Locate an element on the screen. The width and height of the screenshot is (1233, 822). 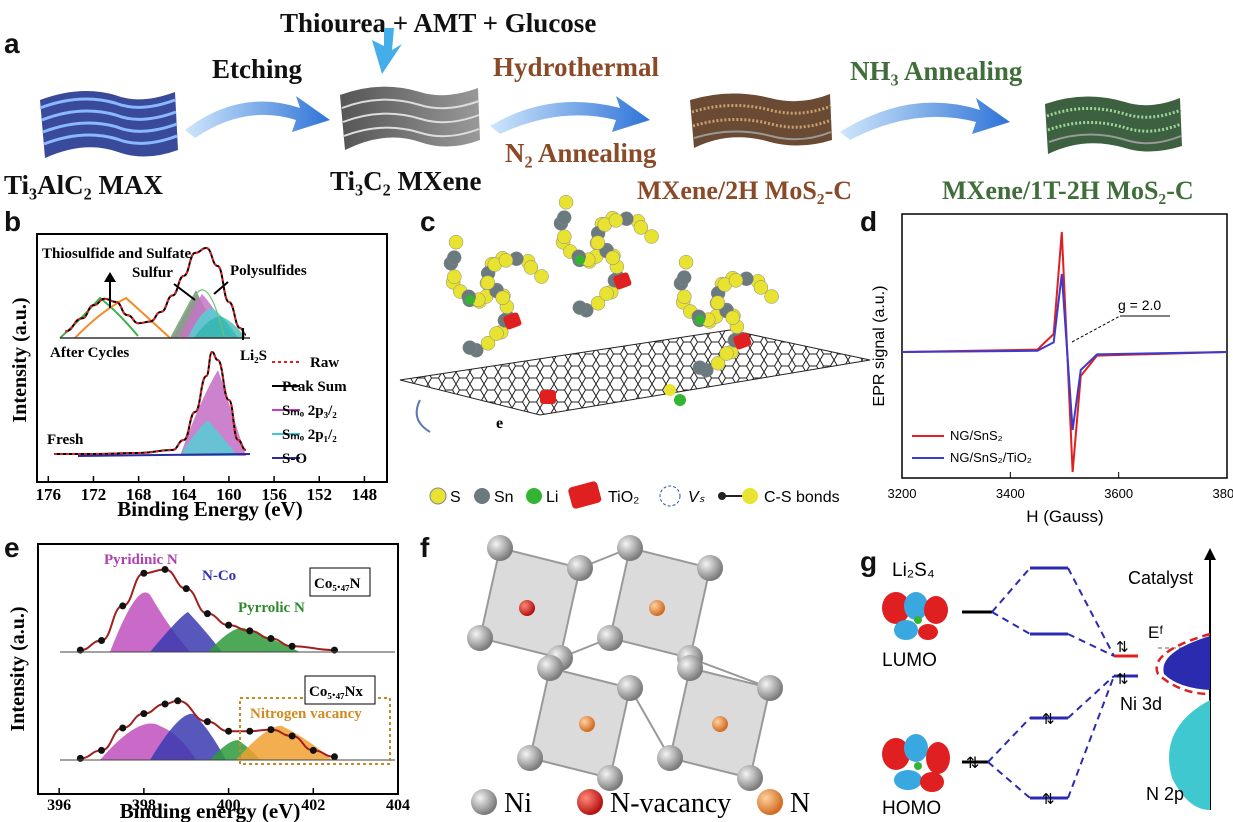
x-tick-label: 400 is located at coordinates (229, 805).